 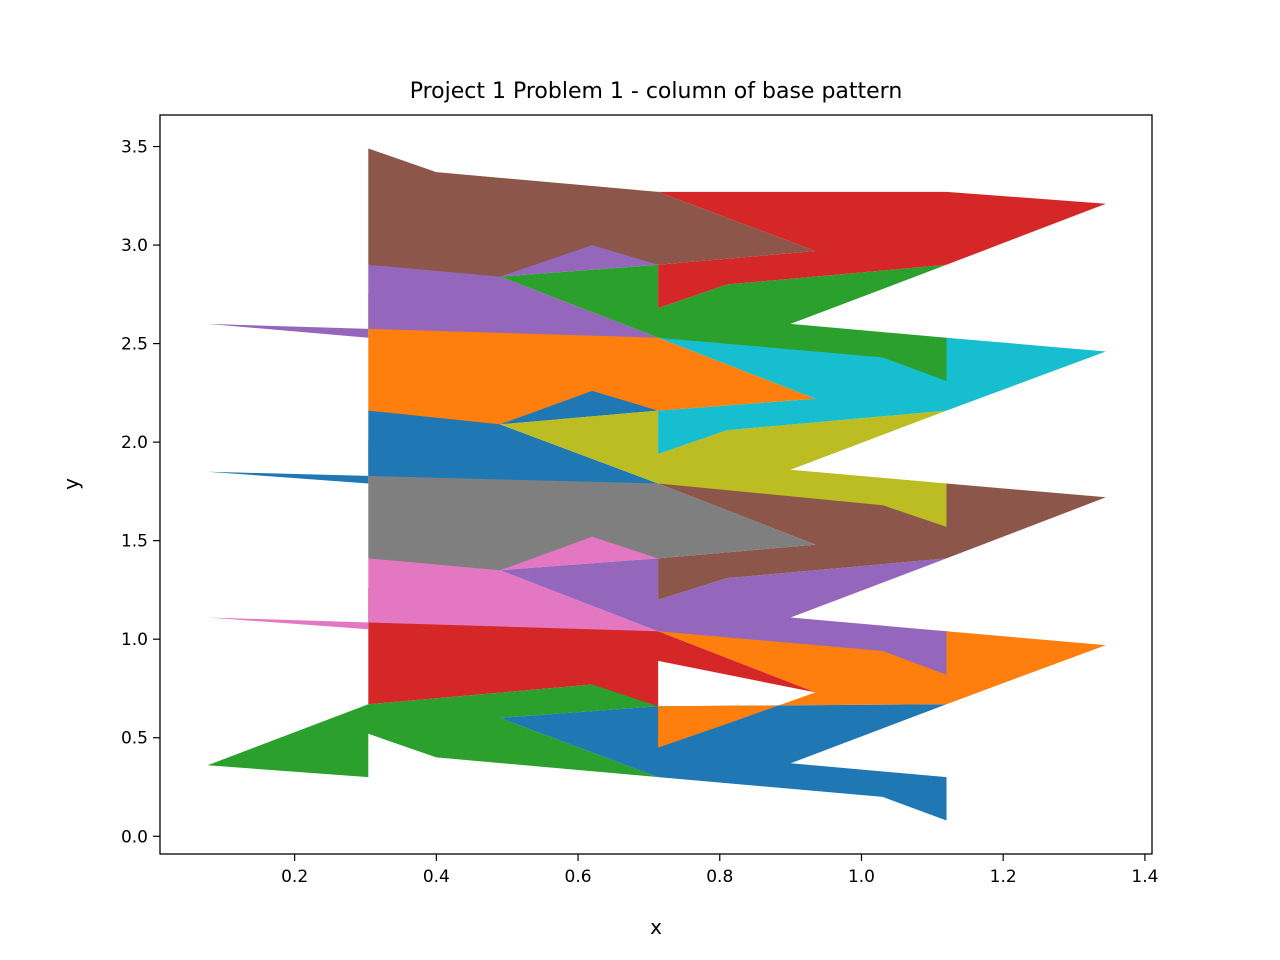 What do you see at coordinates (140, 492) in the screenshot?
I see `y-axis: 0.0 0.5 1.0 1.5 2.0 2.5 3.0 3.5` at bounding box center [140, 492].